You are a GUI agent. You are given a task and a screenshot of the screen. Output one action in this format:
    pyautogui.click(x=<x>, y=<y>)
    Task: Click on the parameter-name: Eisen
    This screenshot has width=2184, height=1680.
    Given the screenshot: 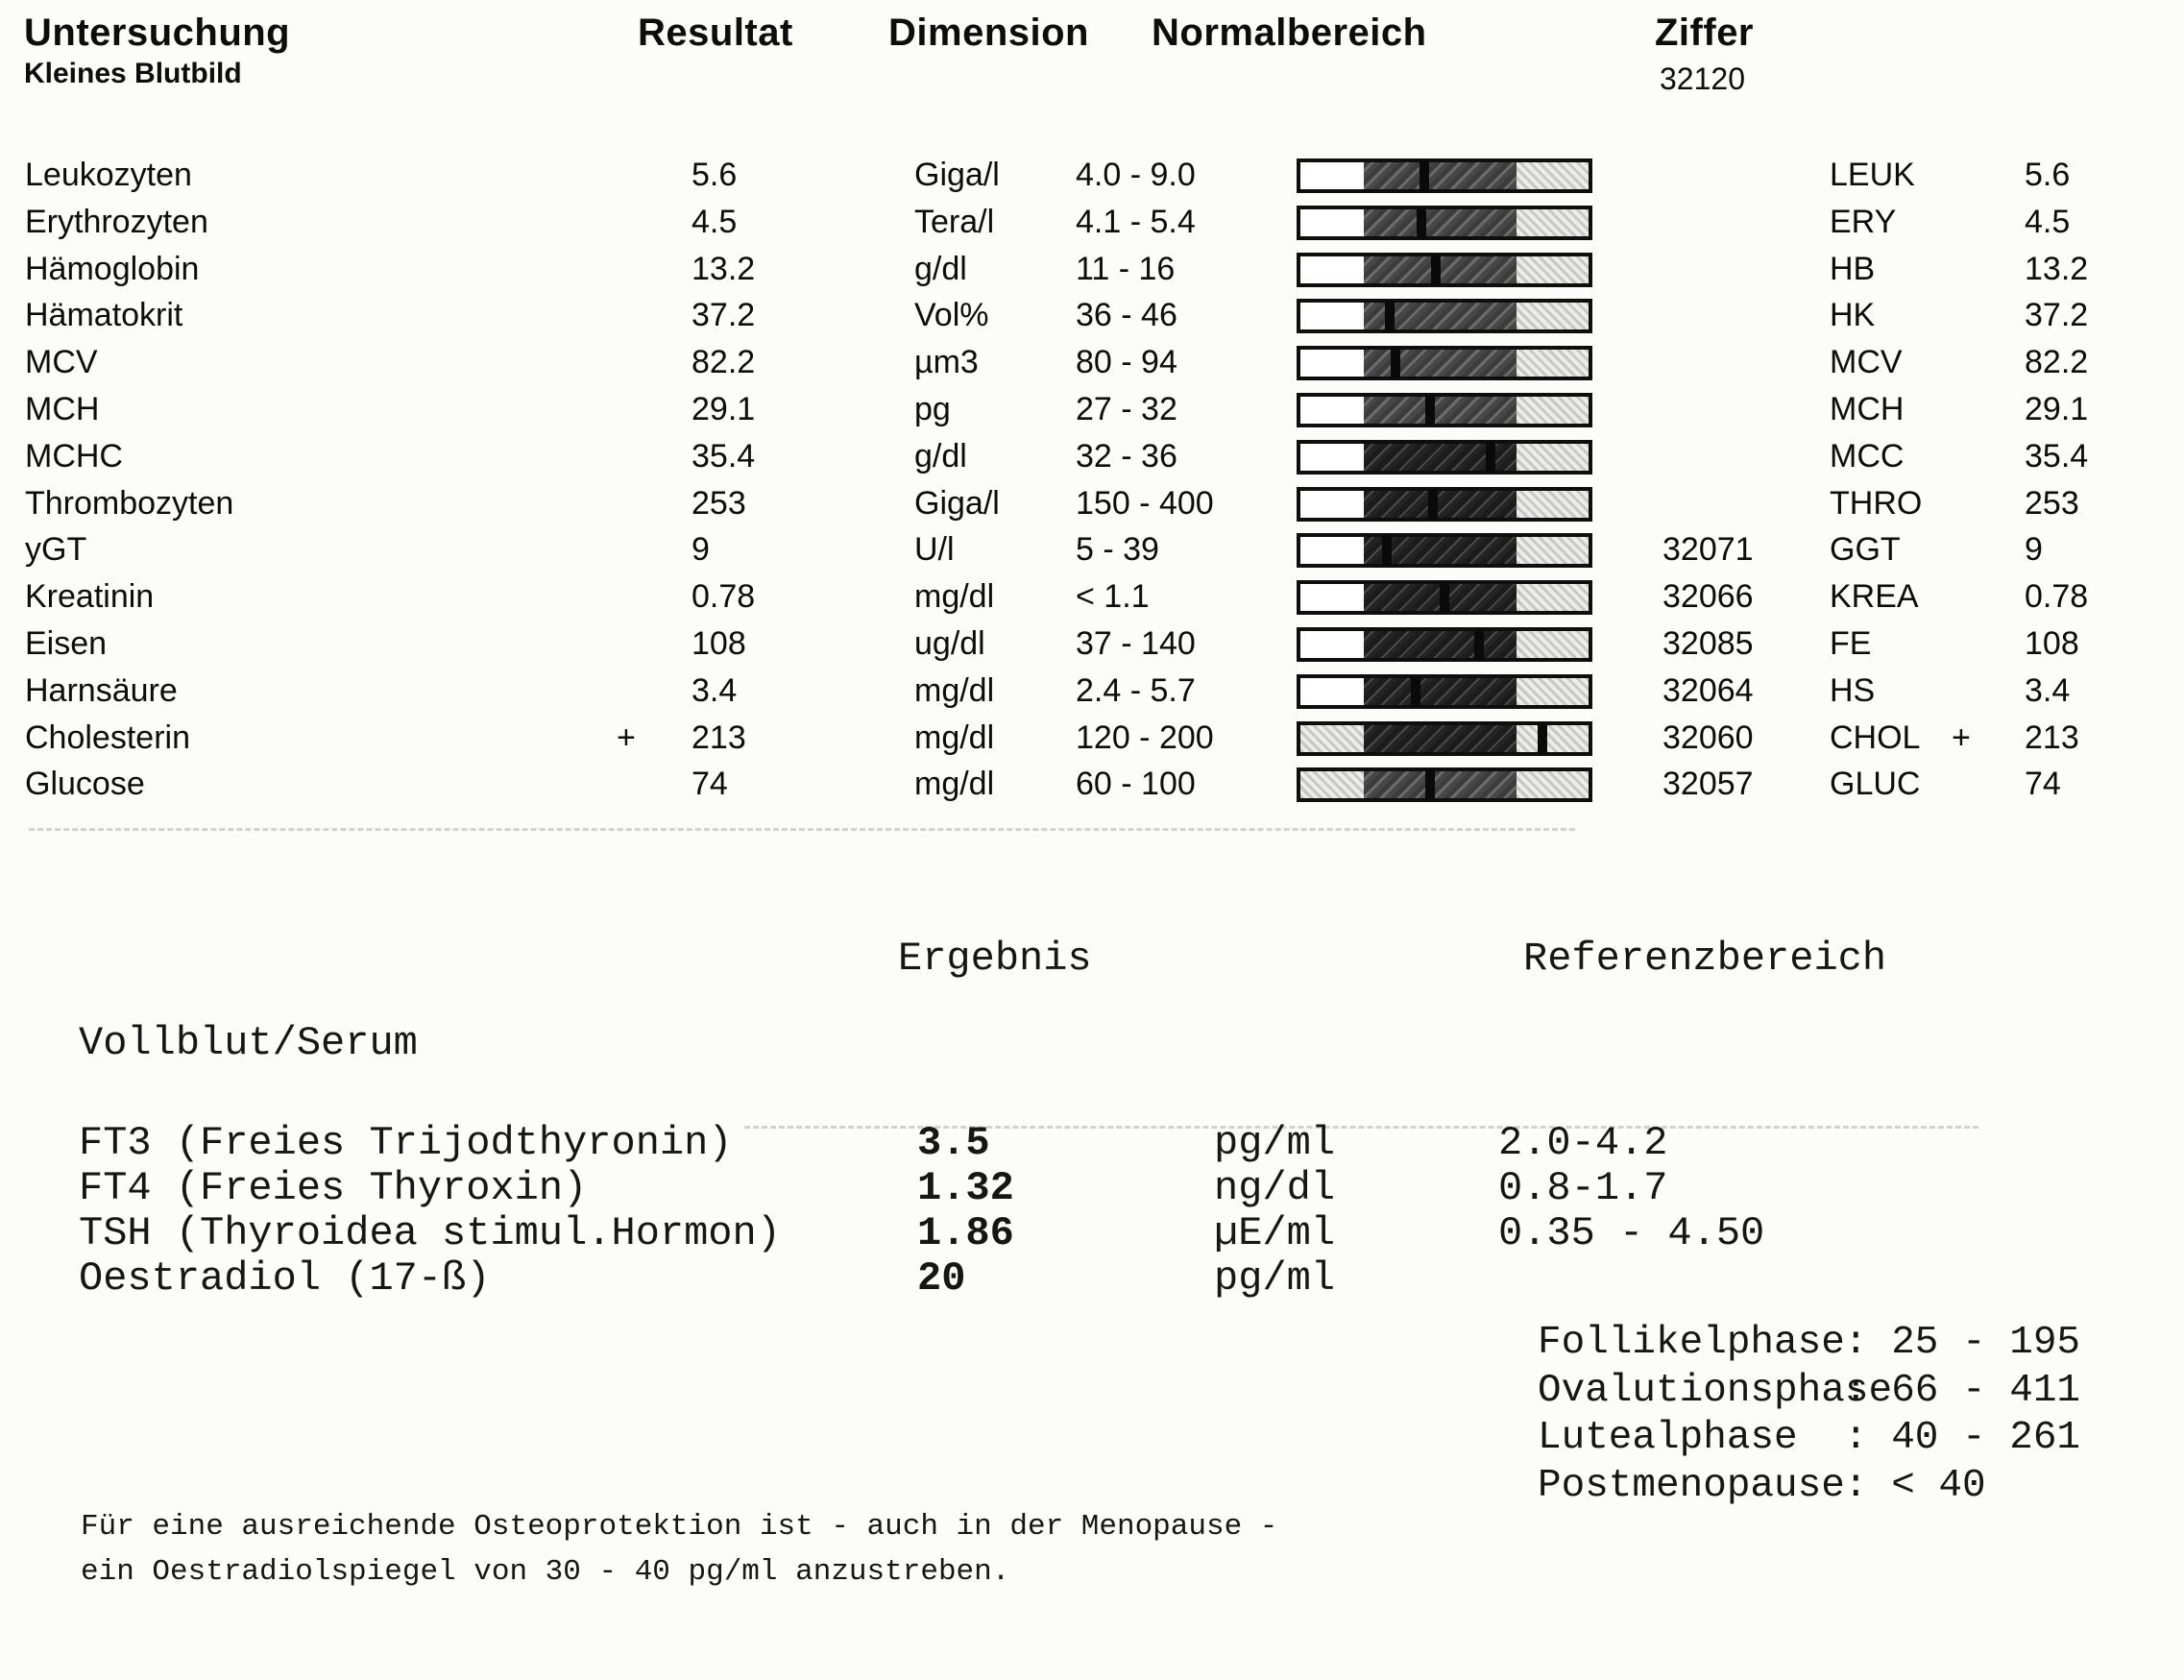 What is the action you would take?
    pyautogui.click(x=67, y=643)
    